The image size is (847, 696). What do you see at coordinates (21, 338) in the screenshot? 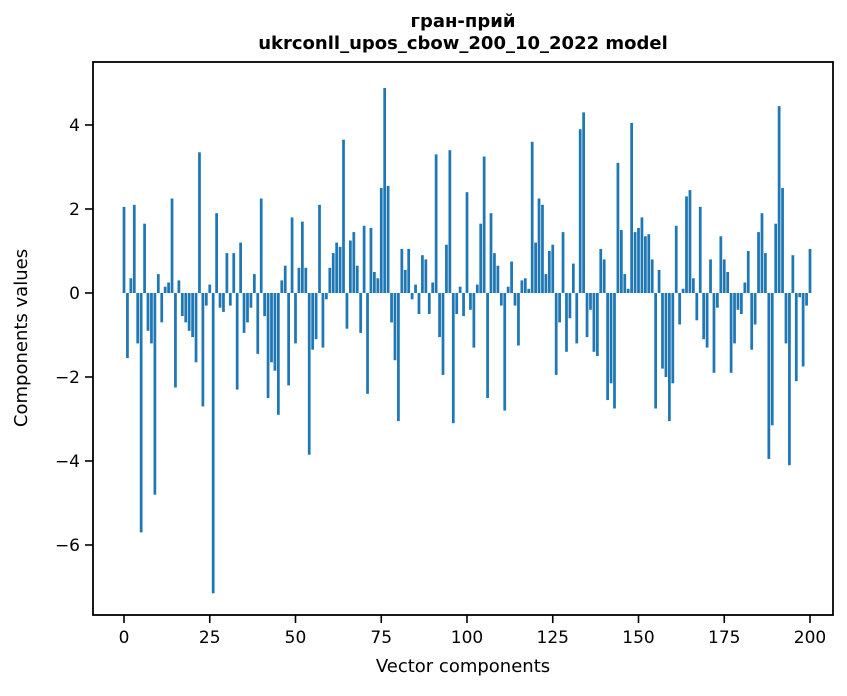
I see `y-axis-label: Components values` at bounding box center [21, 338].